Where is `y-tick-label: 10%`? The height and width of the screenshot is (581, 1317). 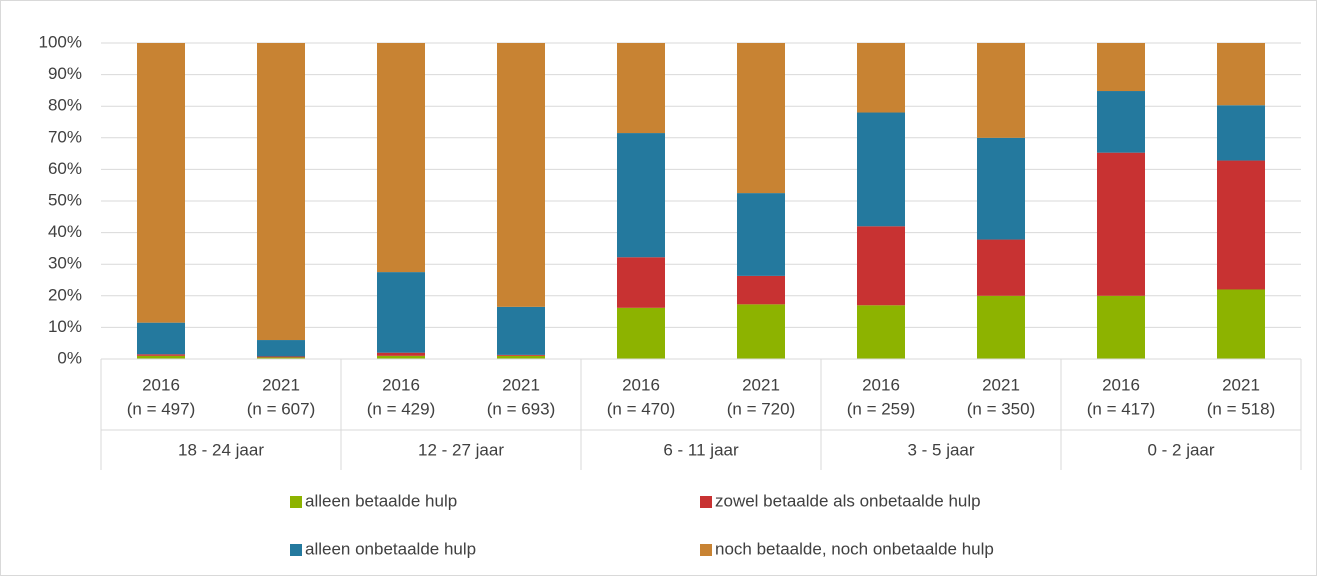 y-tick-label: 10% is located at coordinates (65, 326).